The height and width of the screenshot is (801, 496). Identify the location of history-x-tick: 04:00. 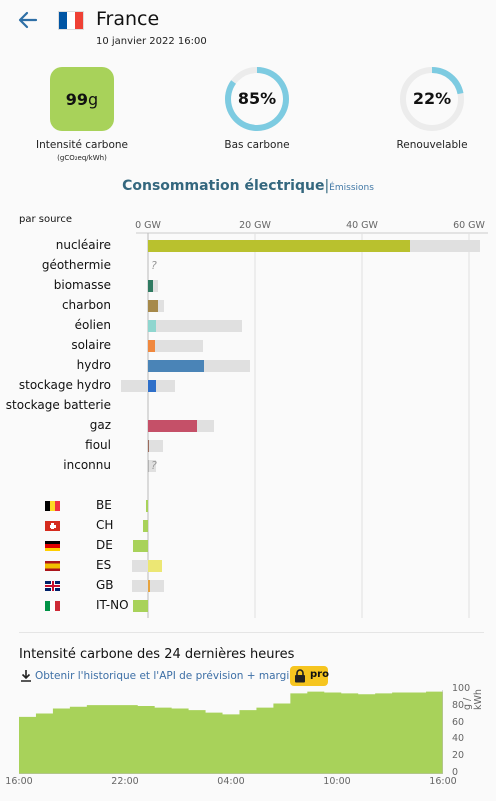
(231, 781).